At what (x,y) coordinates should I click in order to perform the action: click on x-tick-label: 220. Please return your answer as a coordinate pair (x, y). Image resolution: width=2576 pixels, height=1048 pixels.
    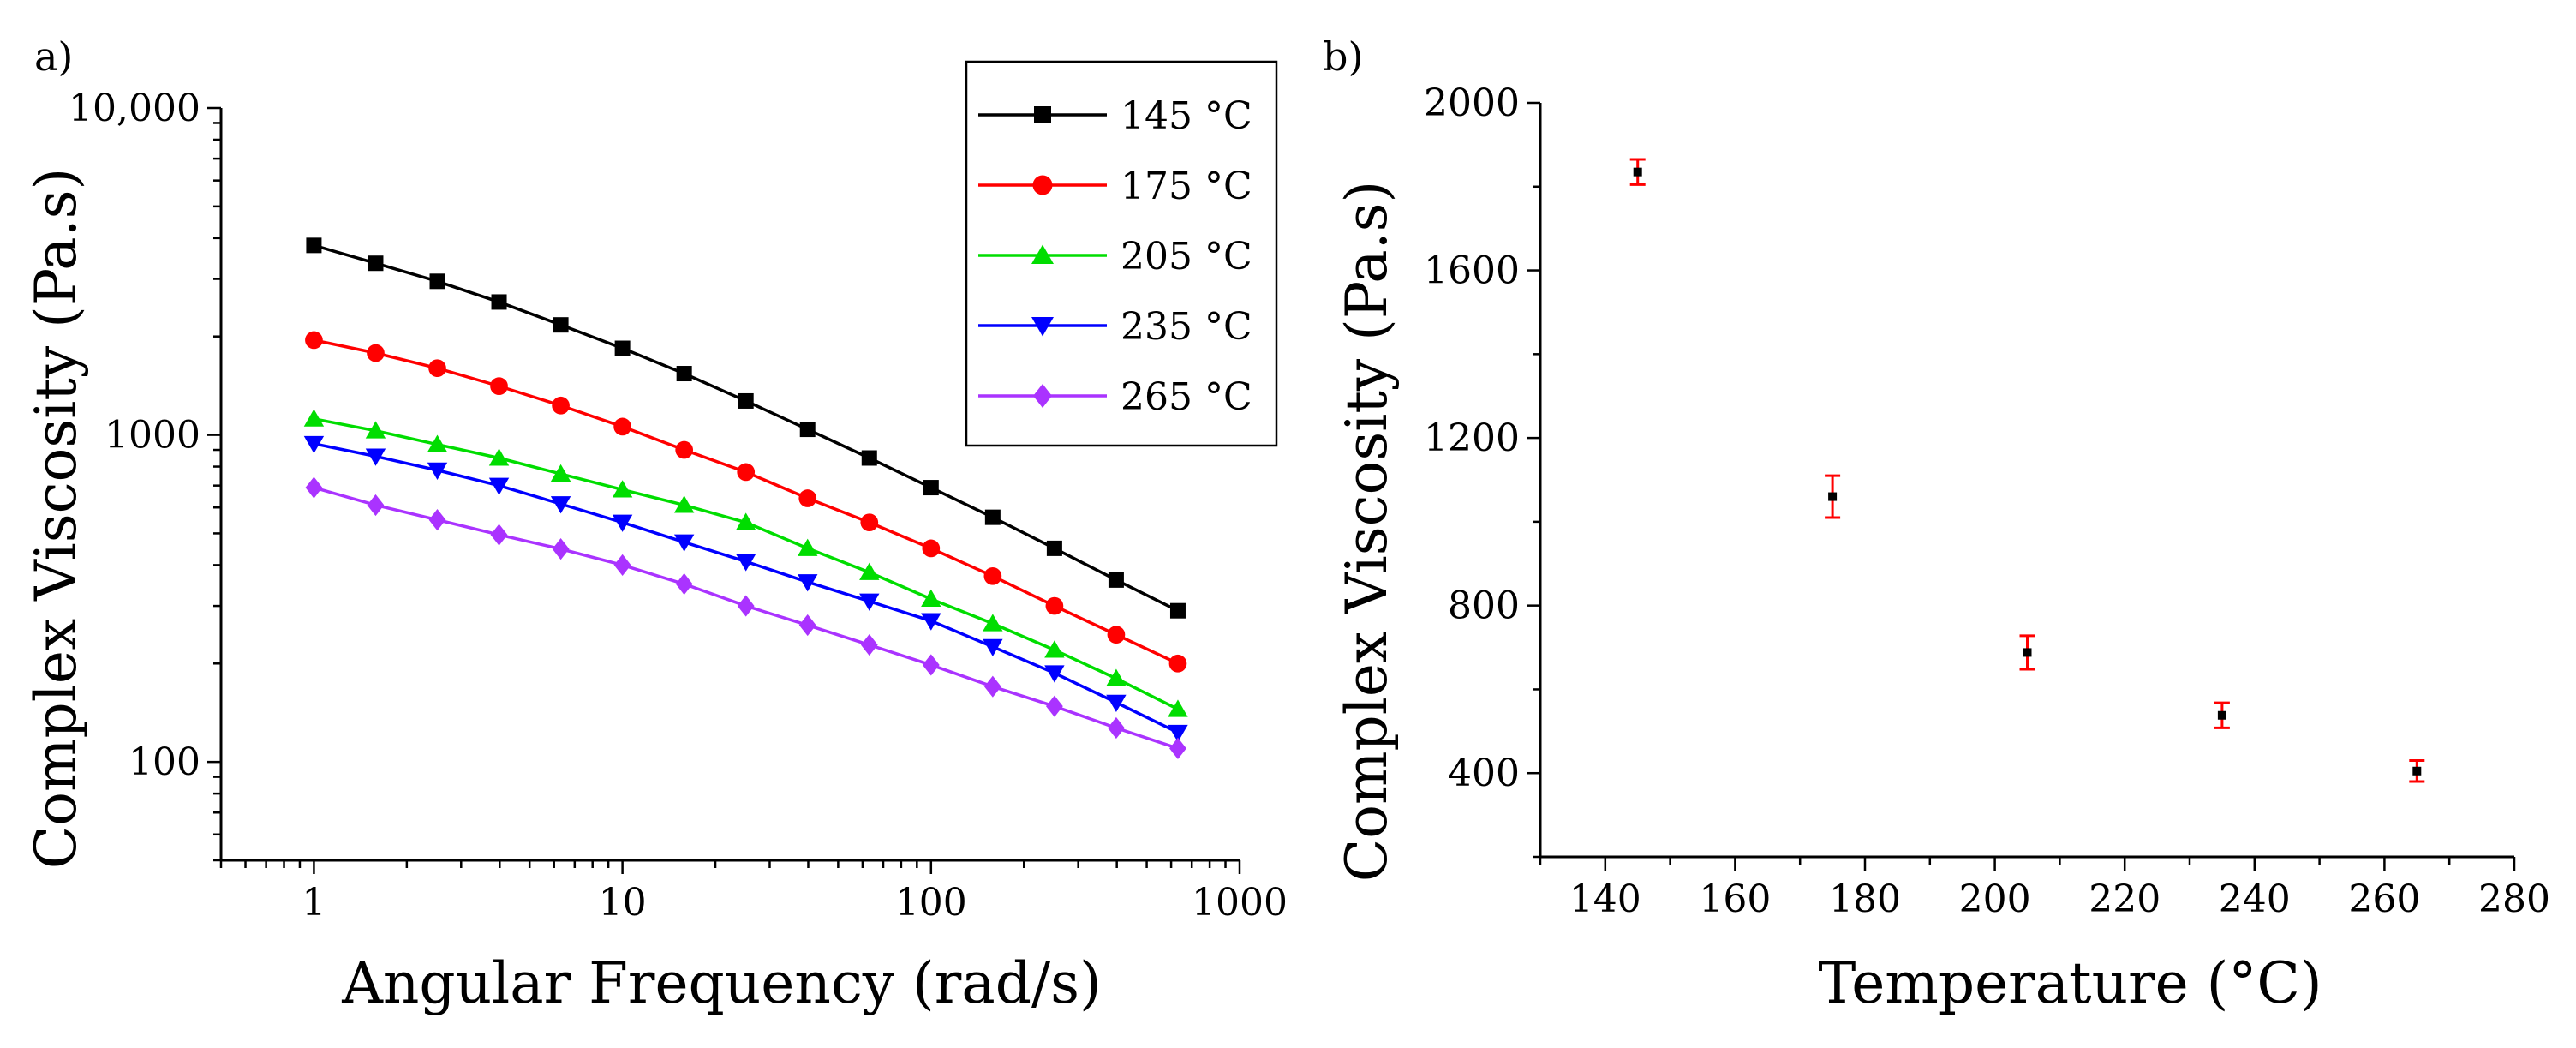
    Looking at the image, I should click on (2125, 899).